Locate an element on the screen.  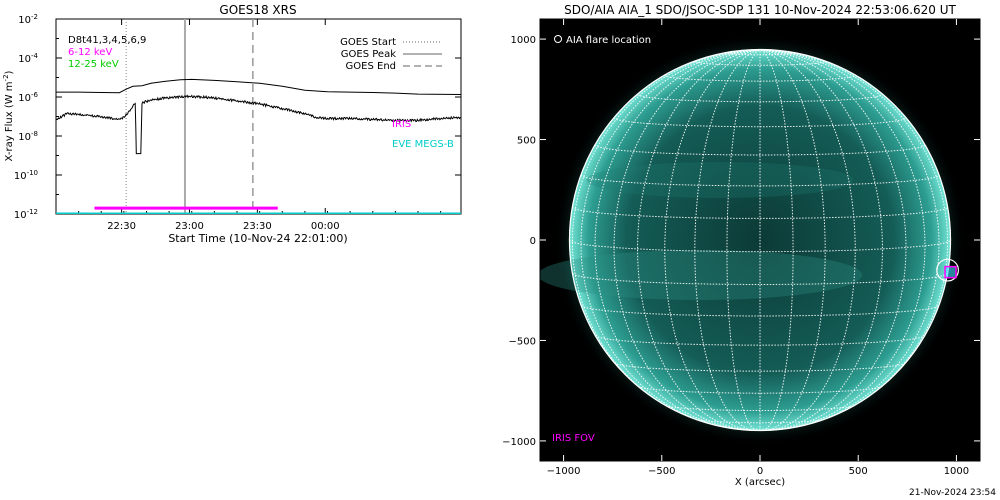
right-x-tick-label-4: 1000 is located at coordinates (956, 471).